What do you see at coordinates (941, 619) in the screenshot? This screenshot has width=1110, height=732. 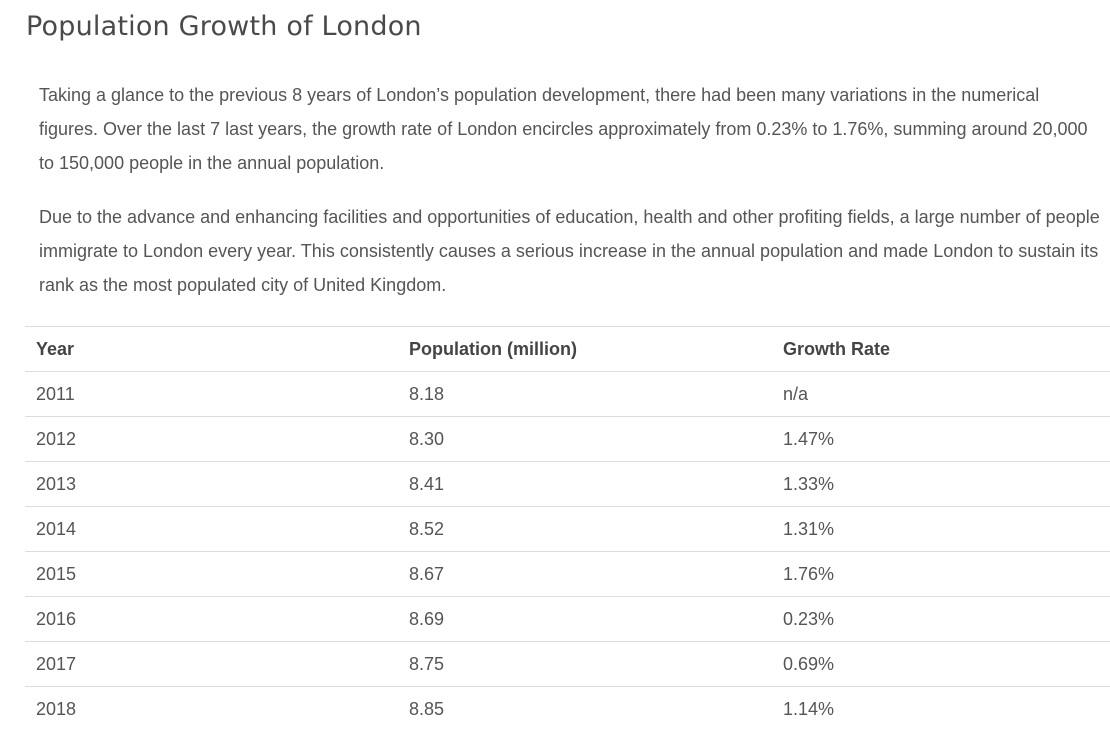 I see `cell-growth-rate: 0.23%` at bounding box center [941, 619].